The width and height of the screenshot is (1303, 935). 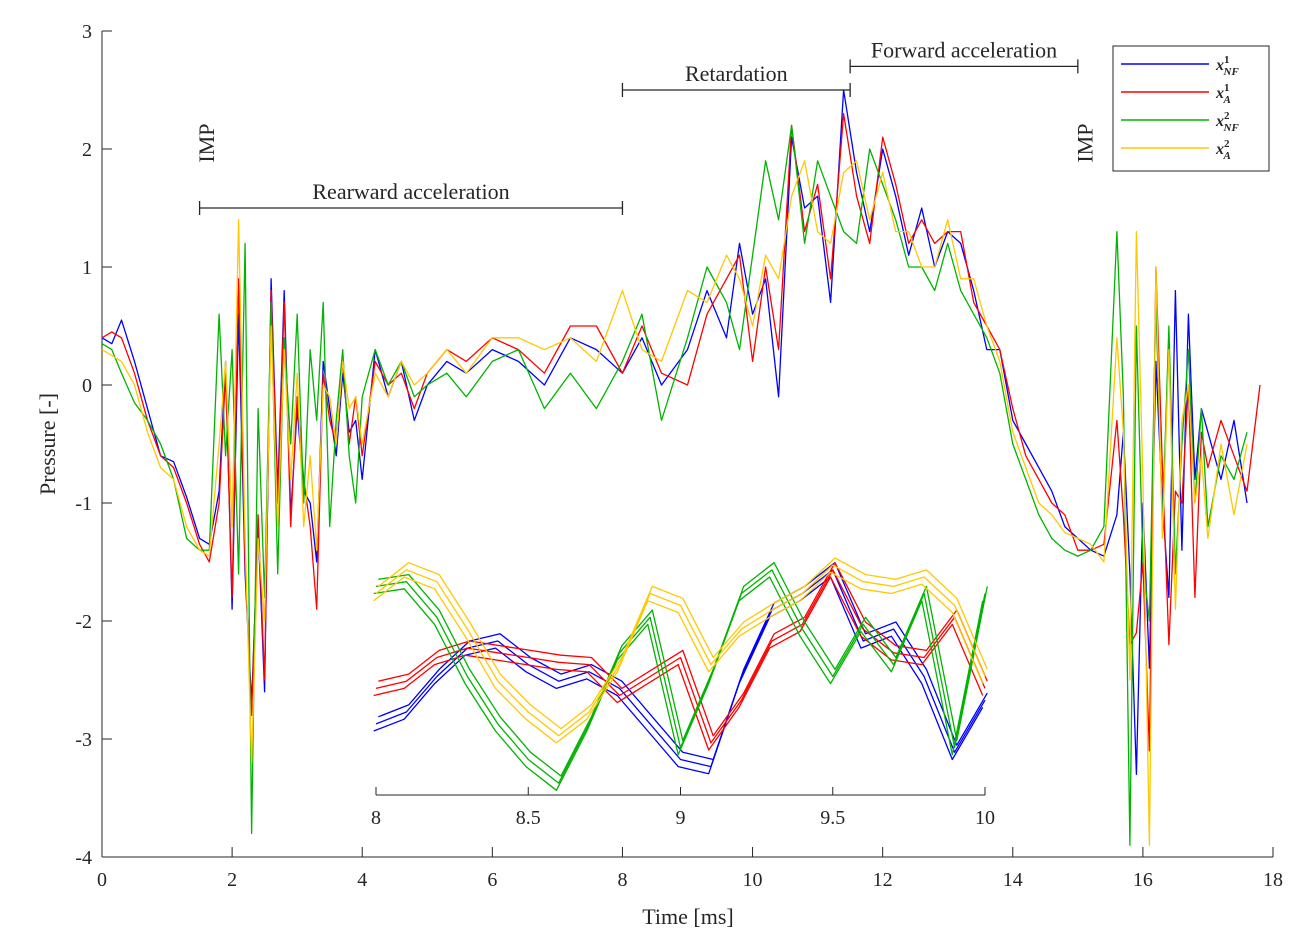 I want to click on x-tick-label: 12, so click(x=883, y=880).